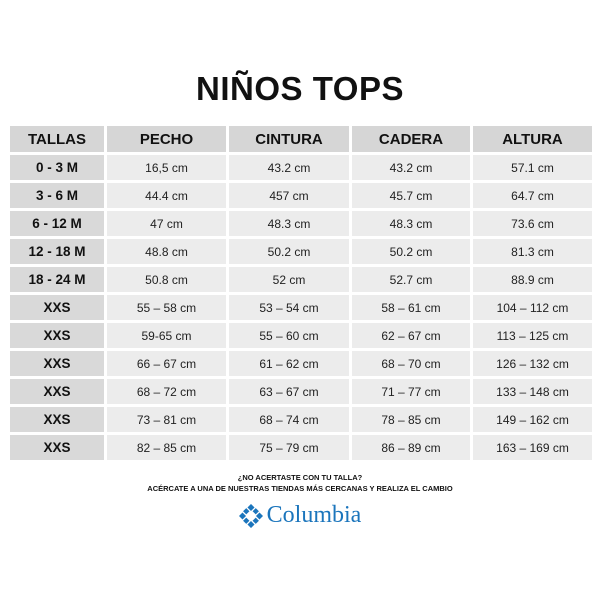 The height and width of the screenshot is (601, 600). What do you see at coordinates (411, 223) in the screenshot?
I see `cell-cadera: 48.3 cm` at bounding box center [411, 223].